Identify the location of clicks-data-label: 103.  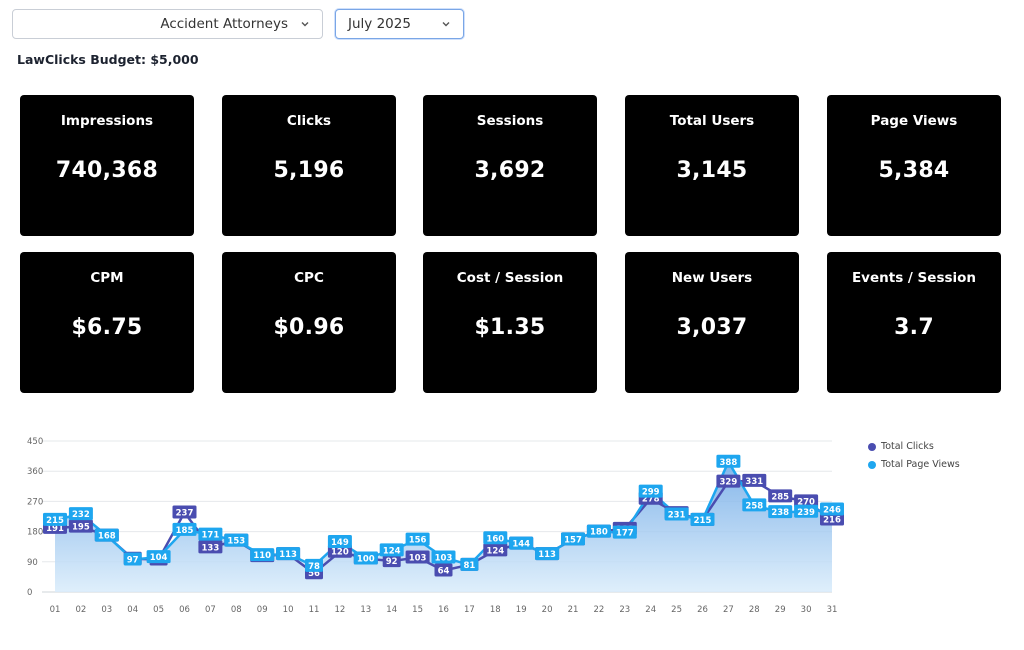
(418, 558).